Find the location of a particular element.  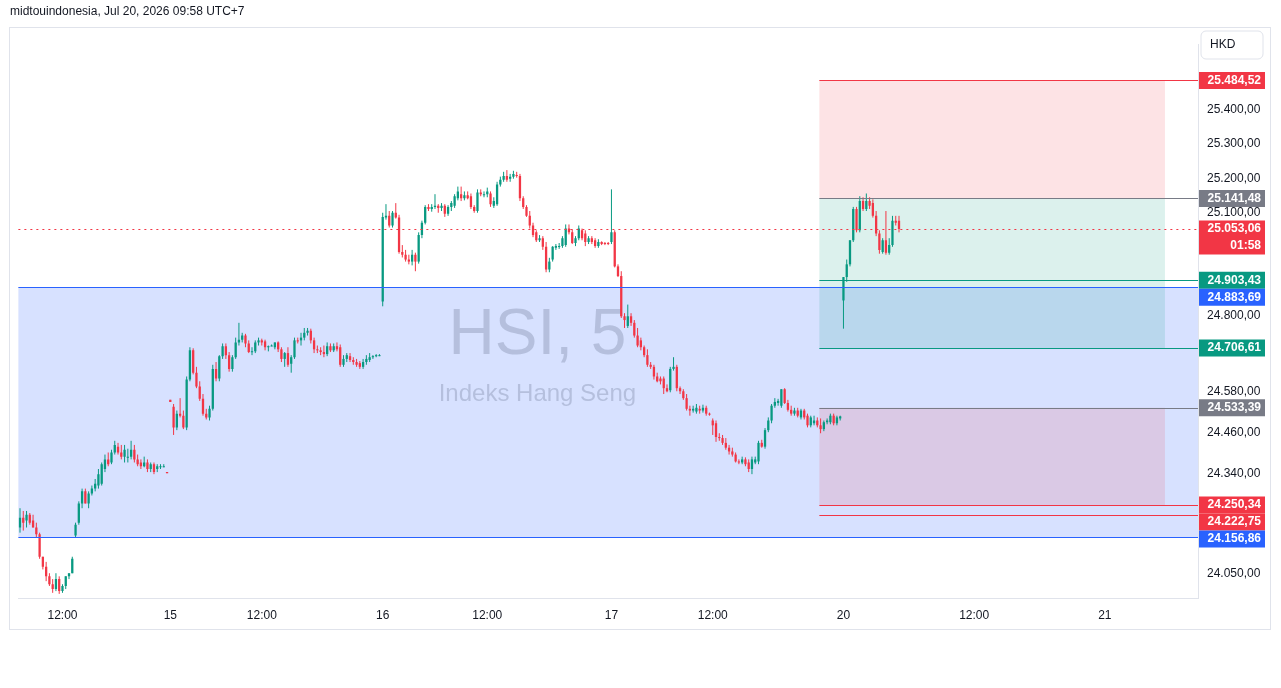

y-axis-title: HKD is located at coordinates (1223, 44).